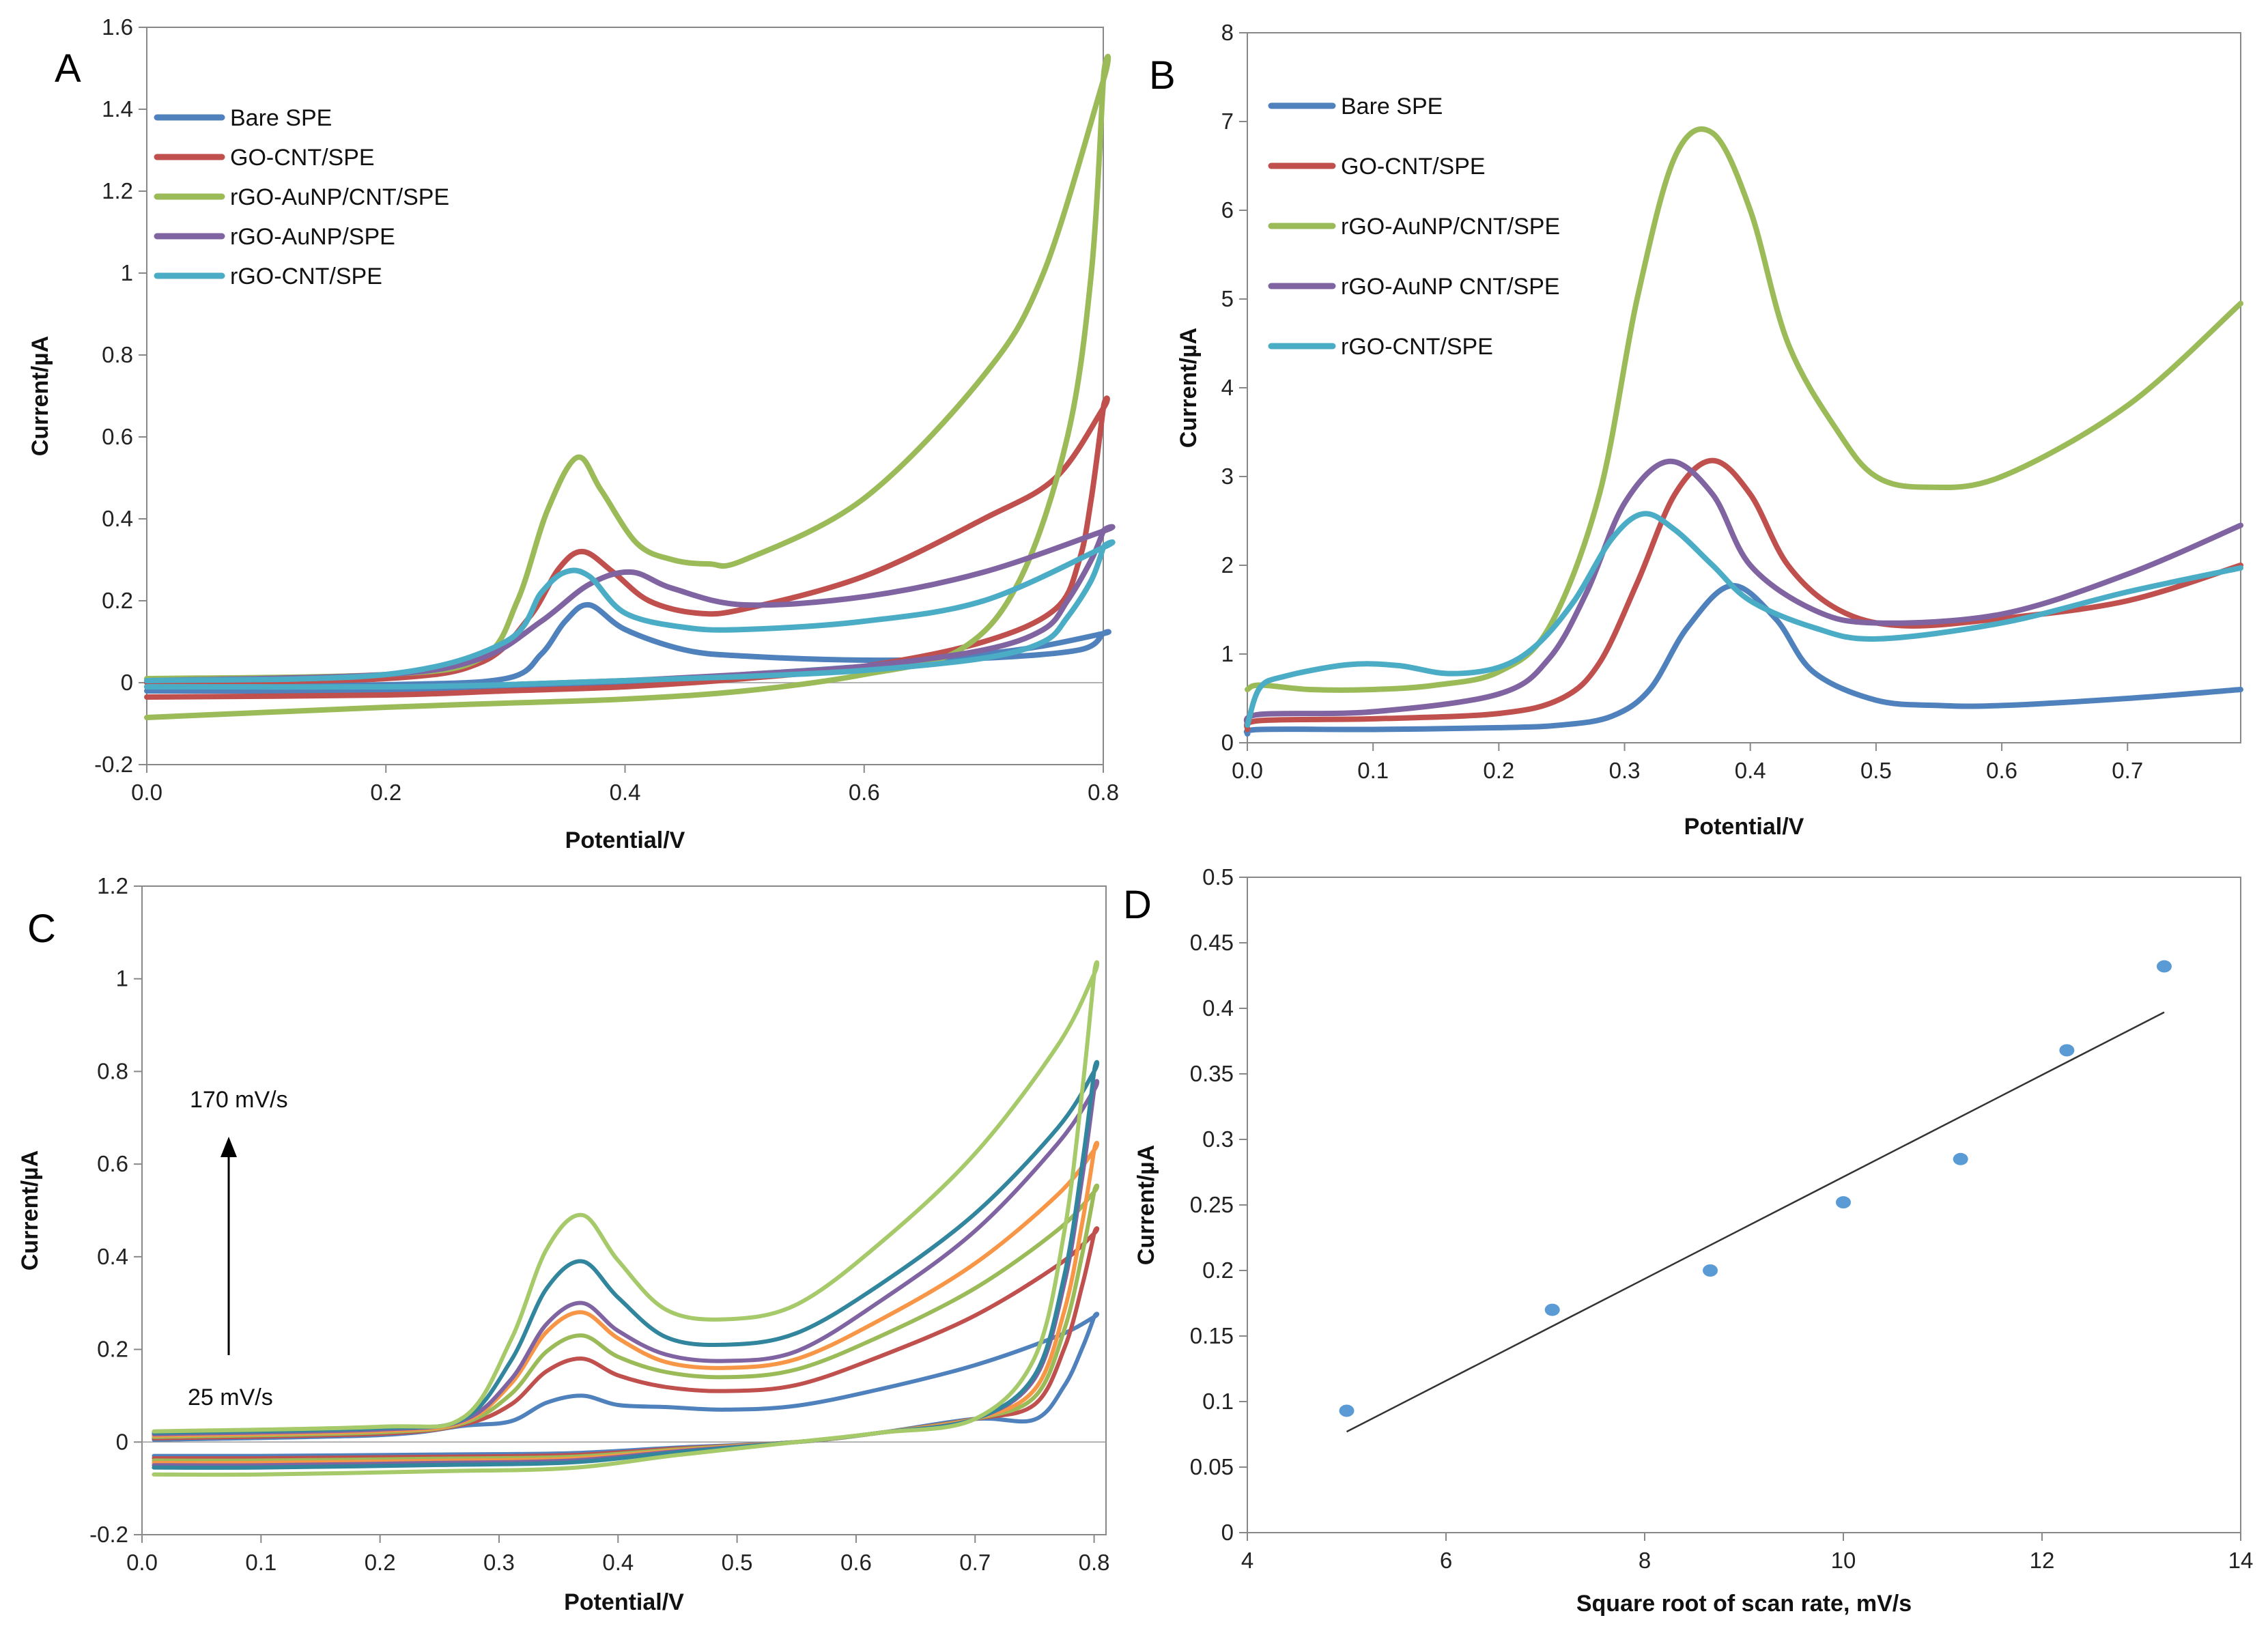  I want to click on legend-label: rGO-AuNP/SPE, so click(312, 237).